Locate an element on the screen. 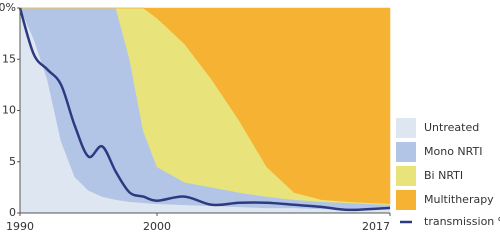  legend-label: Multitherapy is located at coordinates (459, 199).